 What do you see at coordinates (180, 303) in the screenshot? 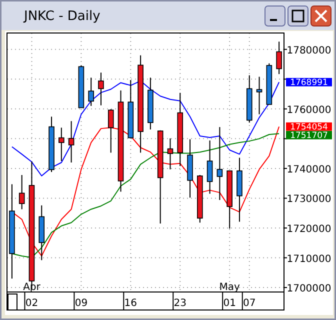
I see `x-tick-label: 23` at bounding box center [180, 303].